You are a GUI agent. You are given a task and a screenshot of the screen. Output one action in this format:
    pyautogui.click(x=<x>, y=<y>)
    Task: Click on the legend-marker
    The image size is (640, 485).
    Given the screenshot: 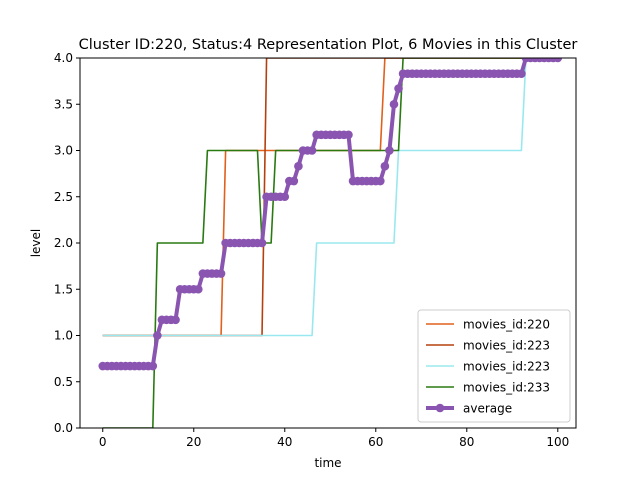 What is the action you would take?
    pyautogui.click(x=440, y=408)
    